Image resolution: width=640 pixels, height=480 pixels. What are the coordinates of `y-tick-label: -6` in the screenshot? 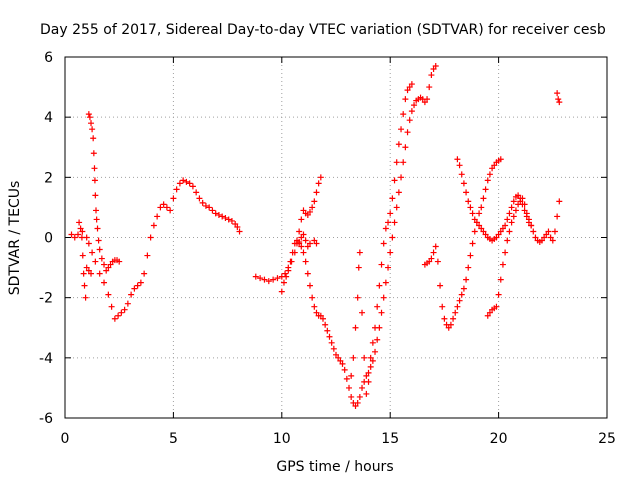 It's located at (46, 419).